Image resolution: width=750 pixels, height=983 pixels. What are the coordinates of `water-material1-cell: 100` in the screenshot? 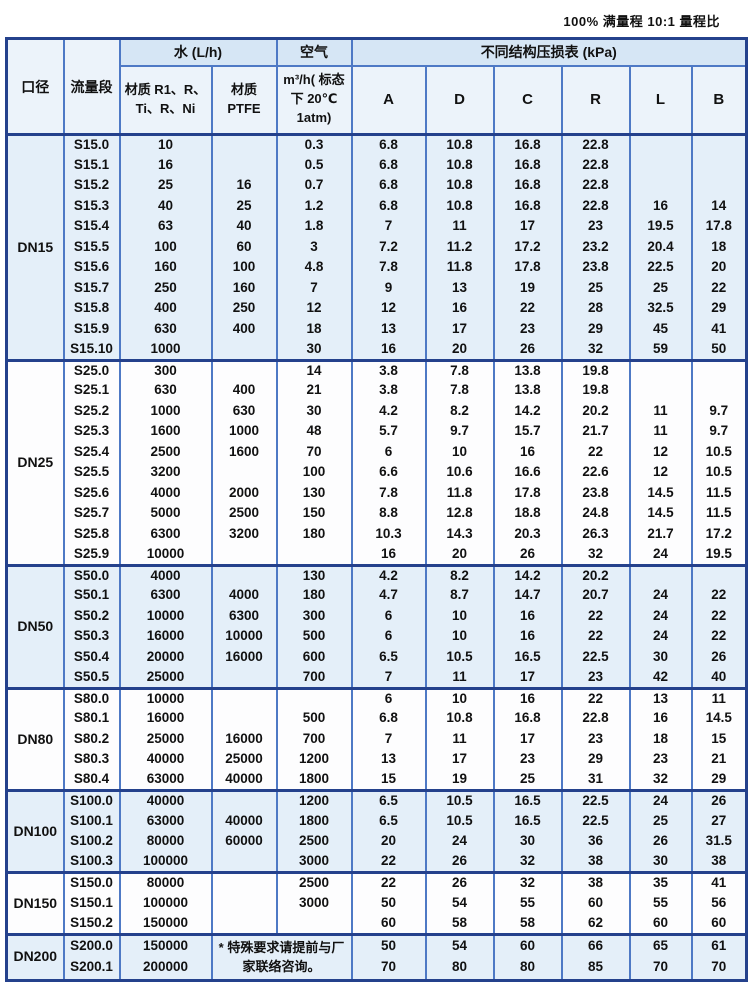 It's located at (165, 247).